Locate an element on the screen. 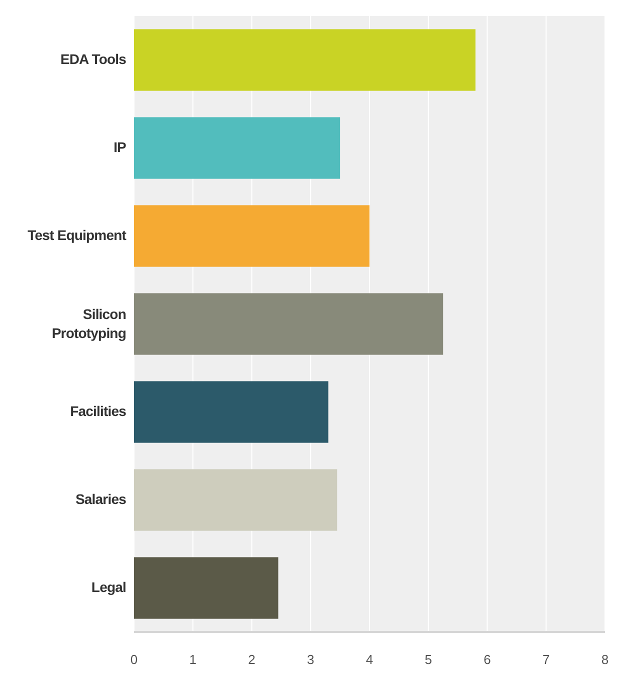  x-tick-label: 4 is located at coordinates (370, 659).